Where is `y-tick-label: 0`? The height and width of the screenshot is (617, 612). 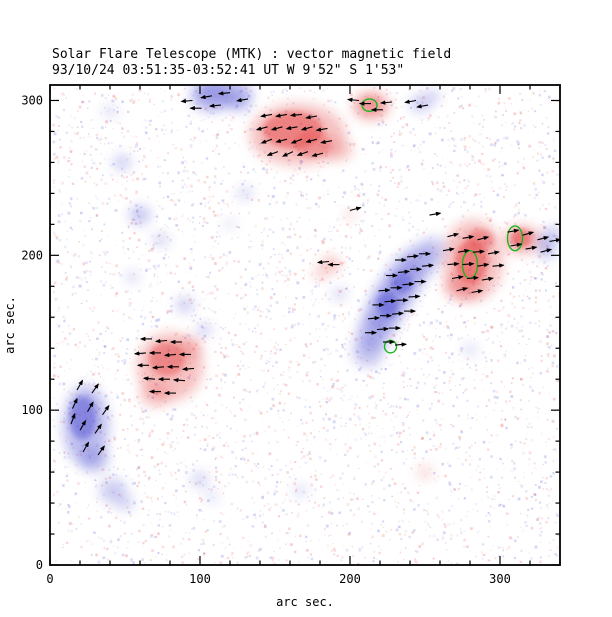 y-tick-label: 0 is located at coordinates (39, 565).